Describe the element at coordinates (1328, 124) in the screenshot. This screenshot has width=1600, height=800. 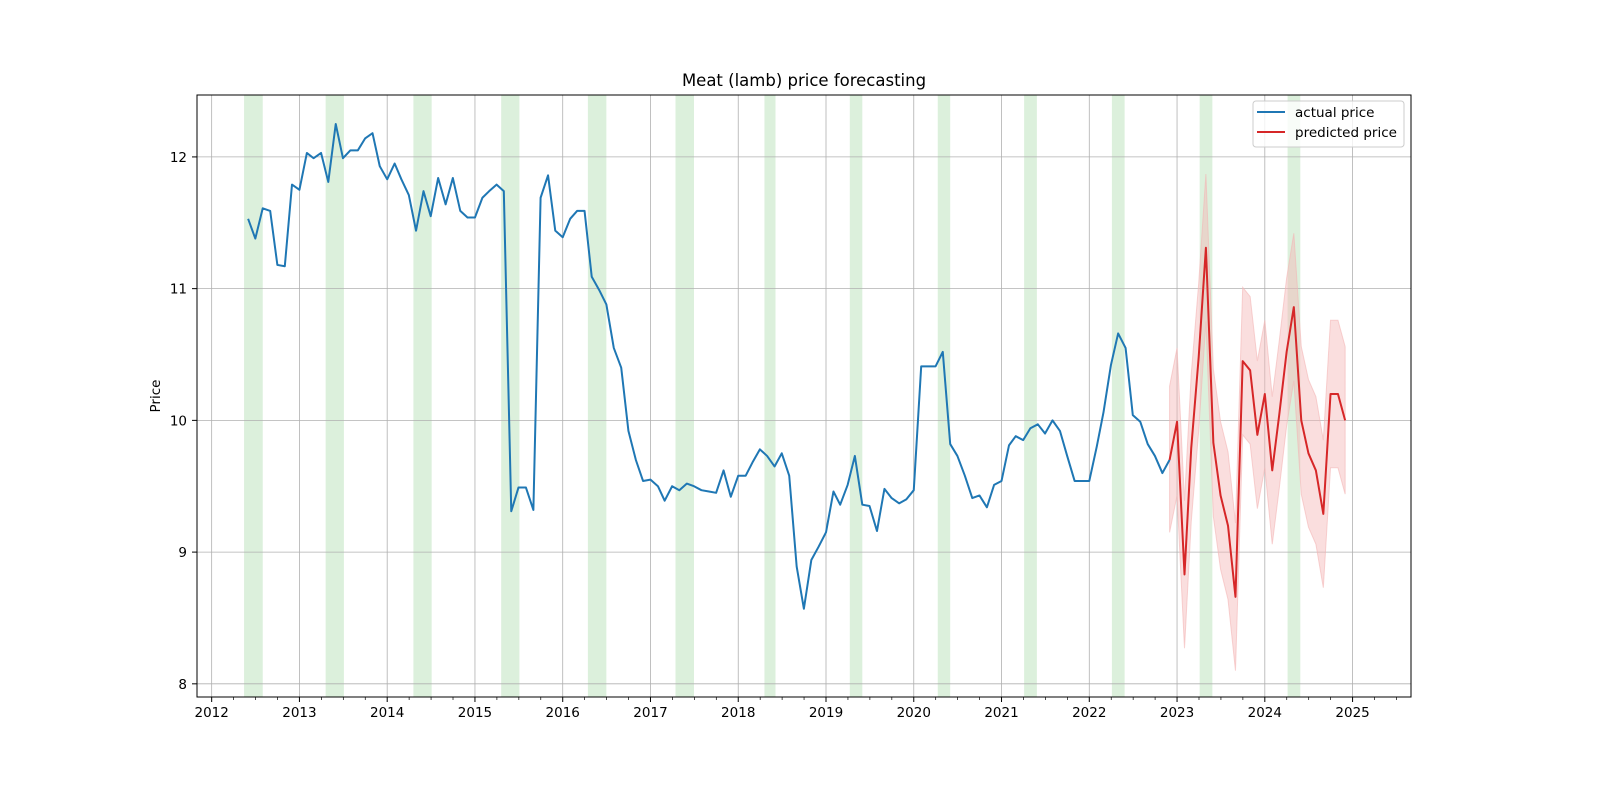
I see `legend: actual price predicted price` at that location.